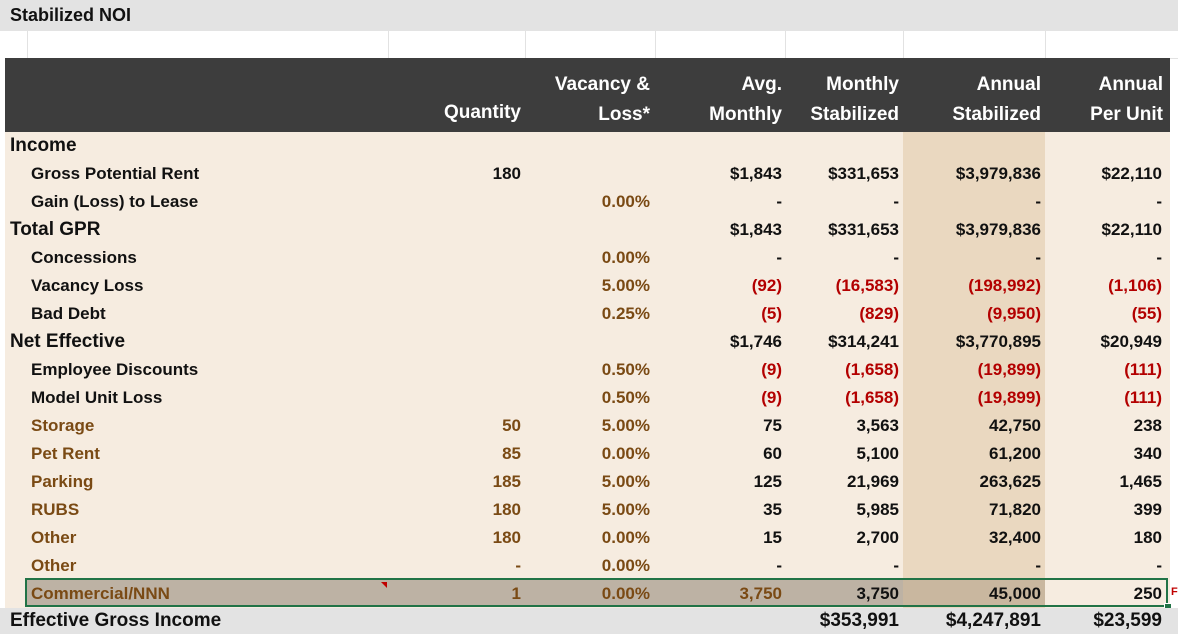 The height and width of the screenshot is (634, 1178). I want to click on cell-annual: 45,000, so click(1015, 593).